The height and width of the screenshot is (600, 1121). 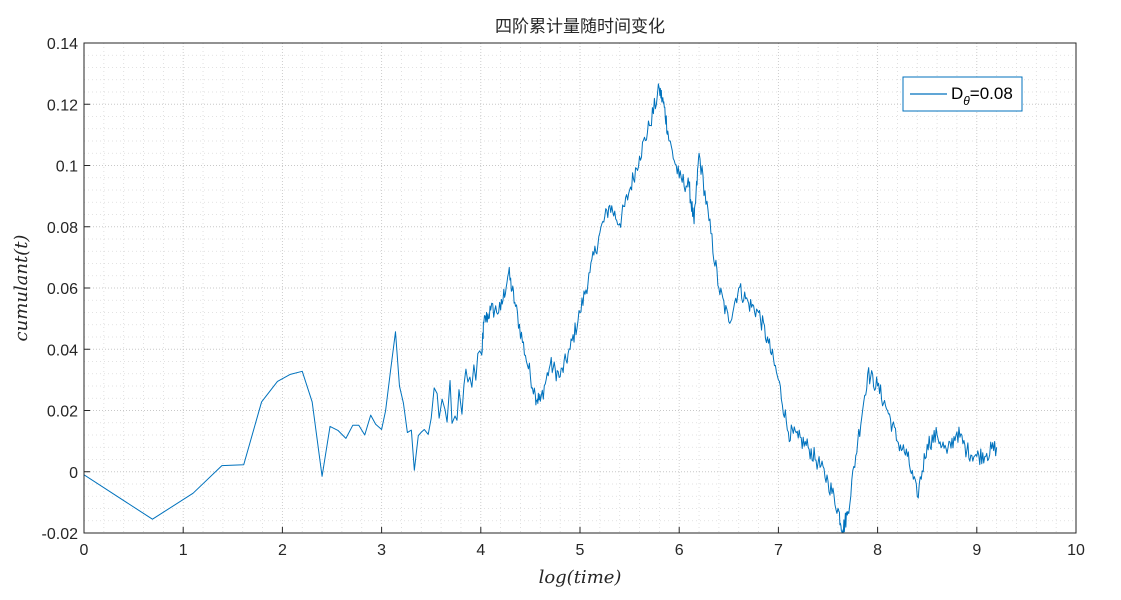 I want to click on legend: Dθ=0.08, so click(x=962, y=94).